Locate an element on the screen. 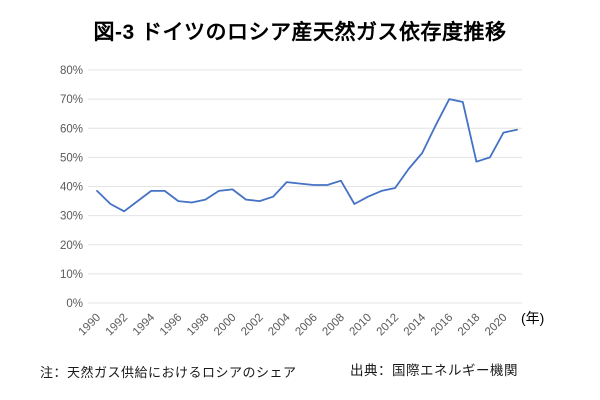  x-tick-label: 1998 is located at coordinates (198, 325).